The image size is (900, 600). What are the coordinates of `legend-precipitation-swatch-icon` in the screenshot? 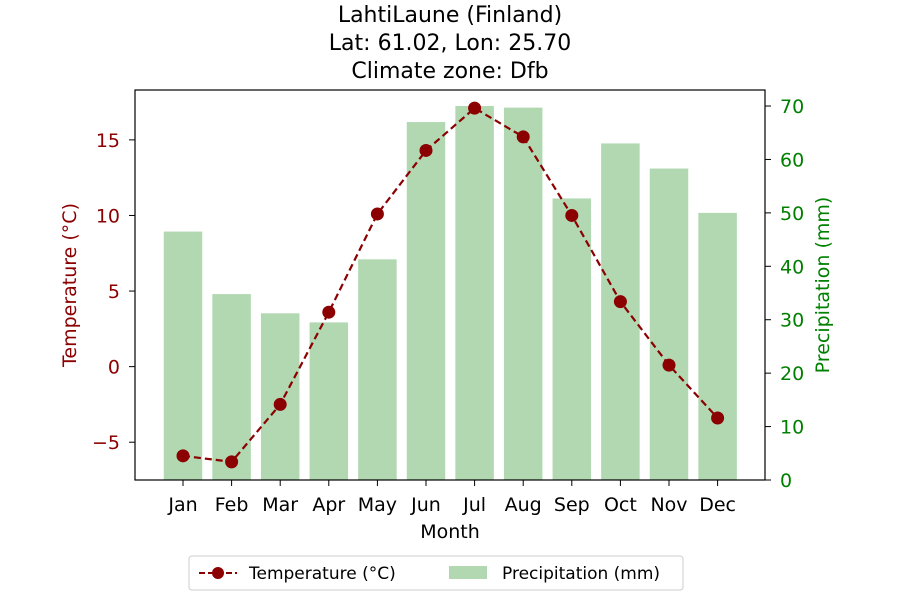 It's located at (468, 572).